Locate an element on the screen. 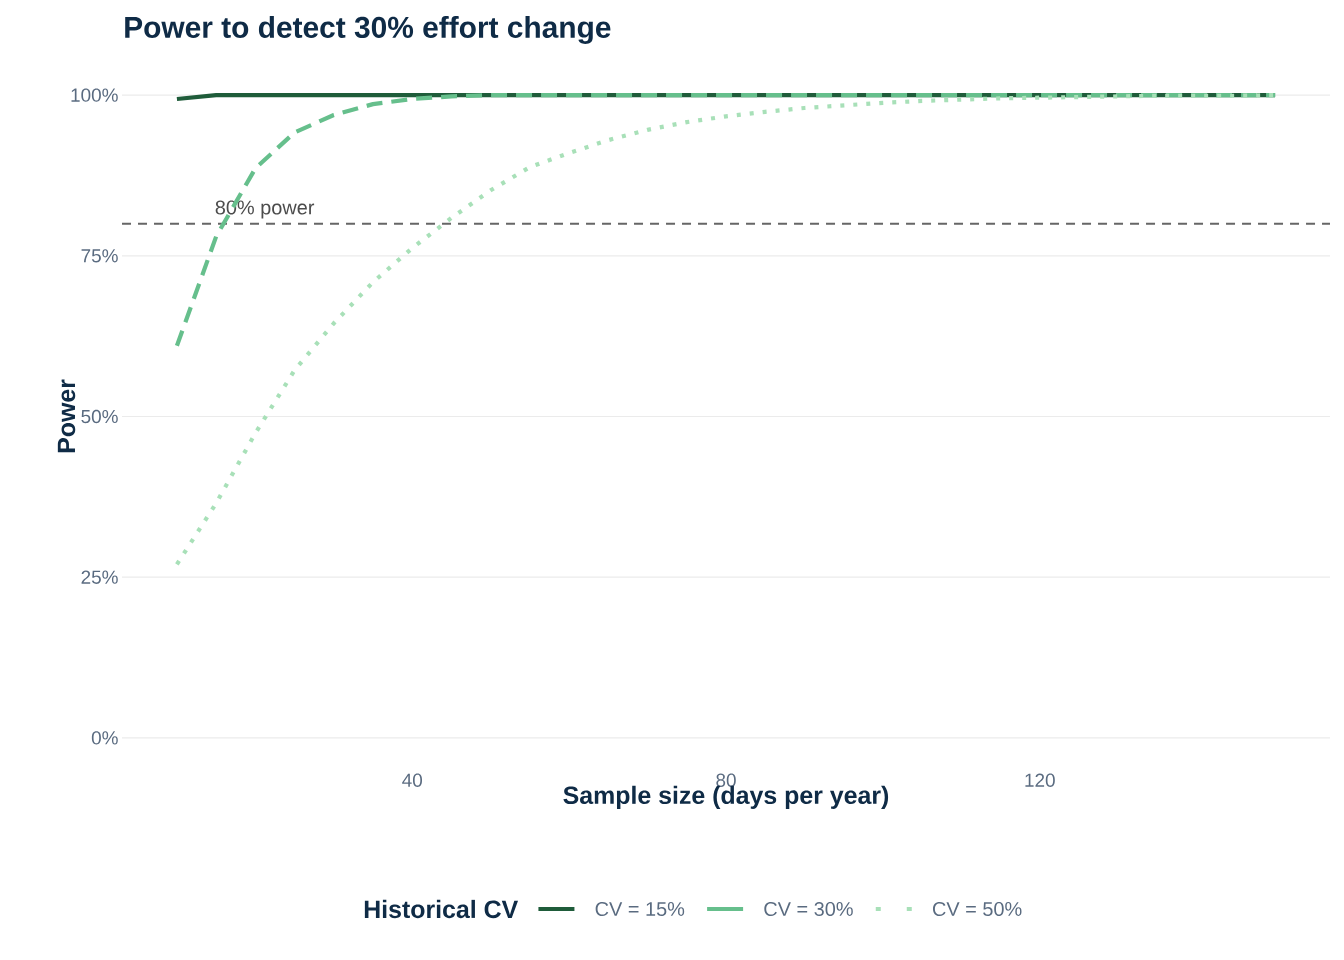 The width and height of the screenshot is (1344, 960). y-axis-title: Power is located at coordinates (66, 416).